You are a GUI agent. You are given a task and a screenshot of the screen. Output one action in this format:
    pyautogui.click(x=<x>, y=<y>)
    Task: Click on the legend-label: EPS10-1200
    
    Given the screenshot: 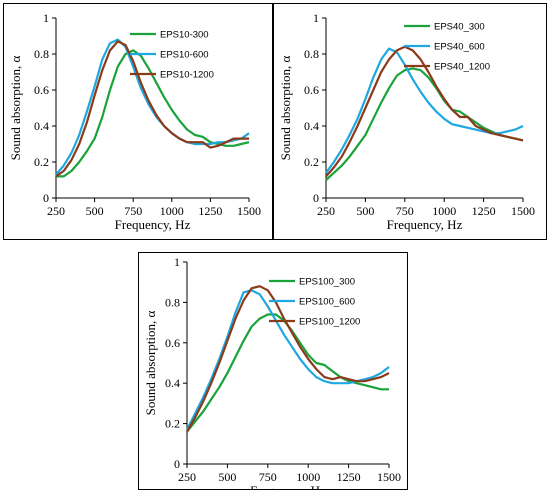 What is the action you would take?
    pyautogui.click(x=187, y=75)
    